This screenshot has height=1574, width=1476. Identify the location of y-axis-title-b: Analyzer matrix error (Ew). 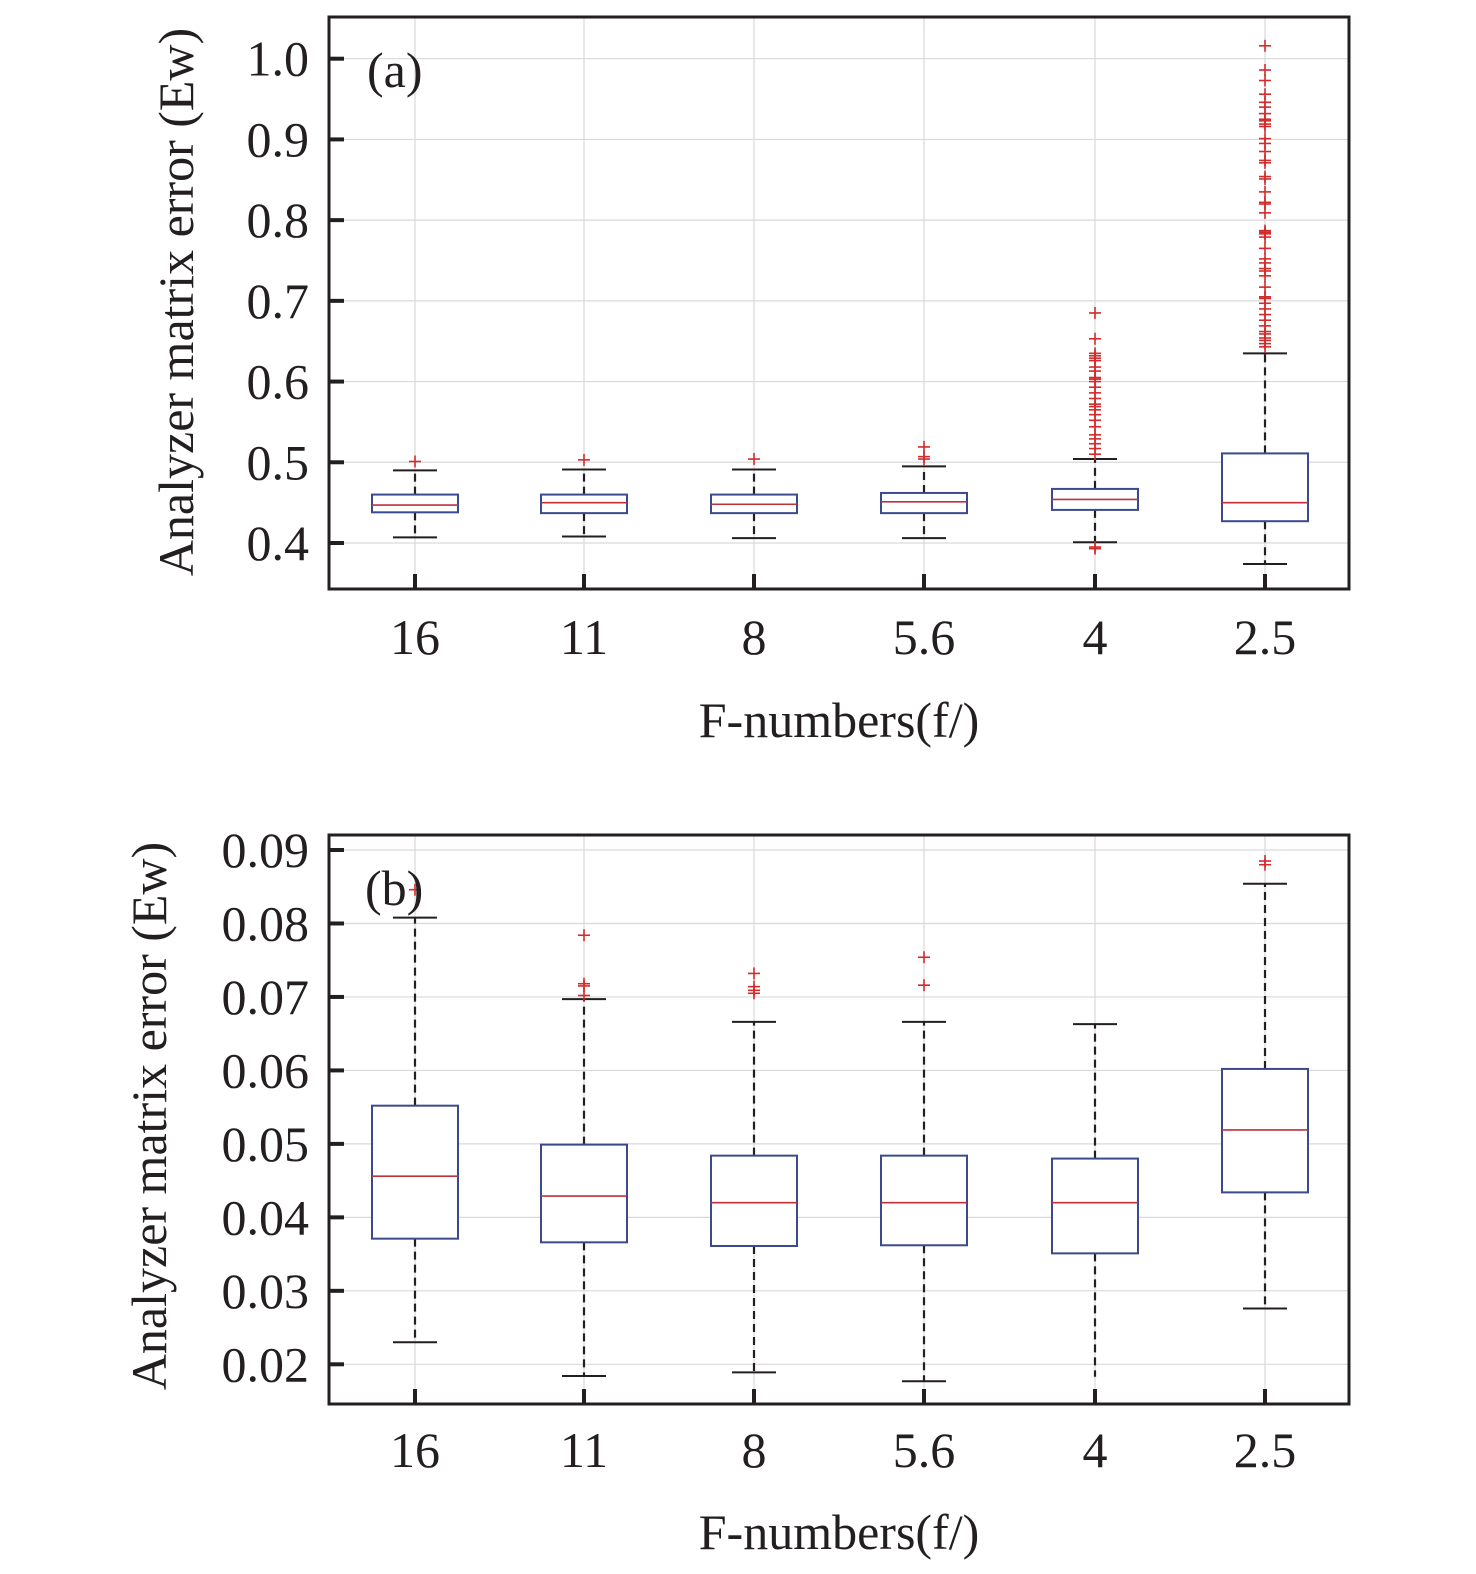
(149, 1116).